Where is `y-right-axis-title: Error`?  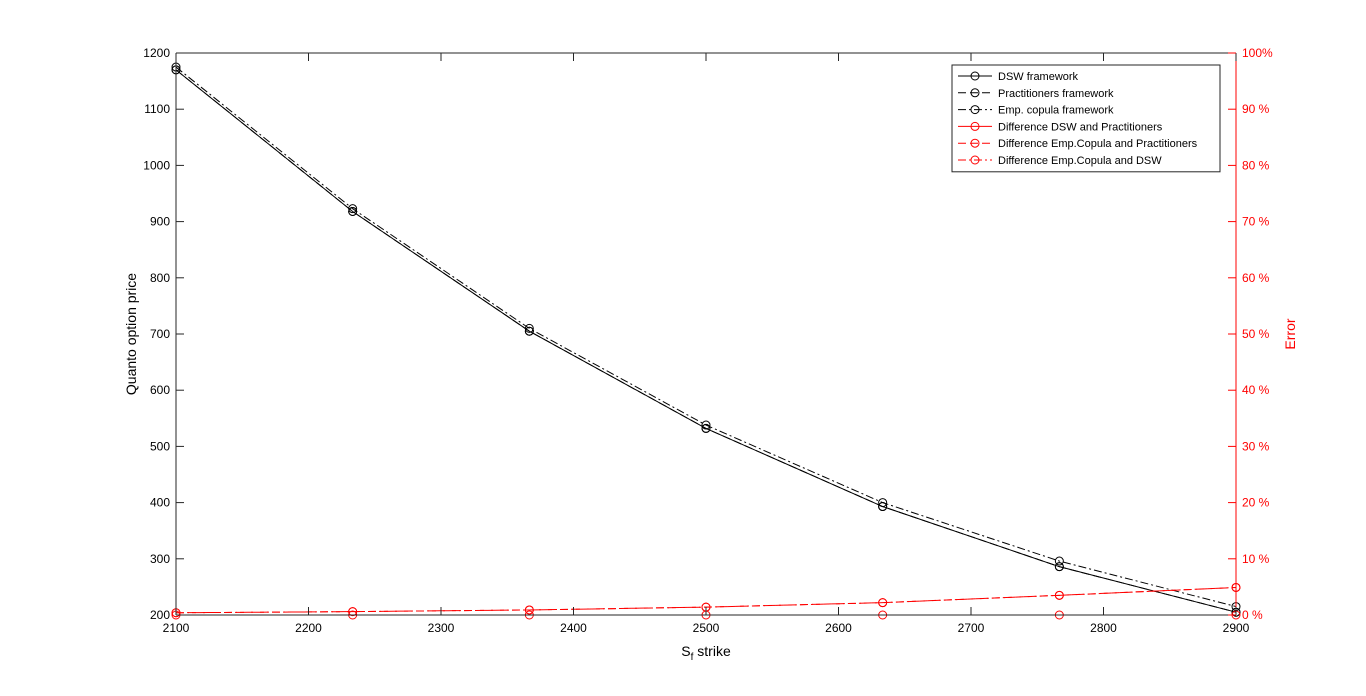
y-right-axis-title: Error is located at coordinates (1290, 333).